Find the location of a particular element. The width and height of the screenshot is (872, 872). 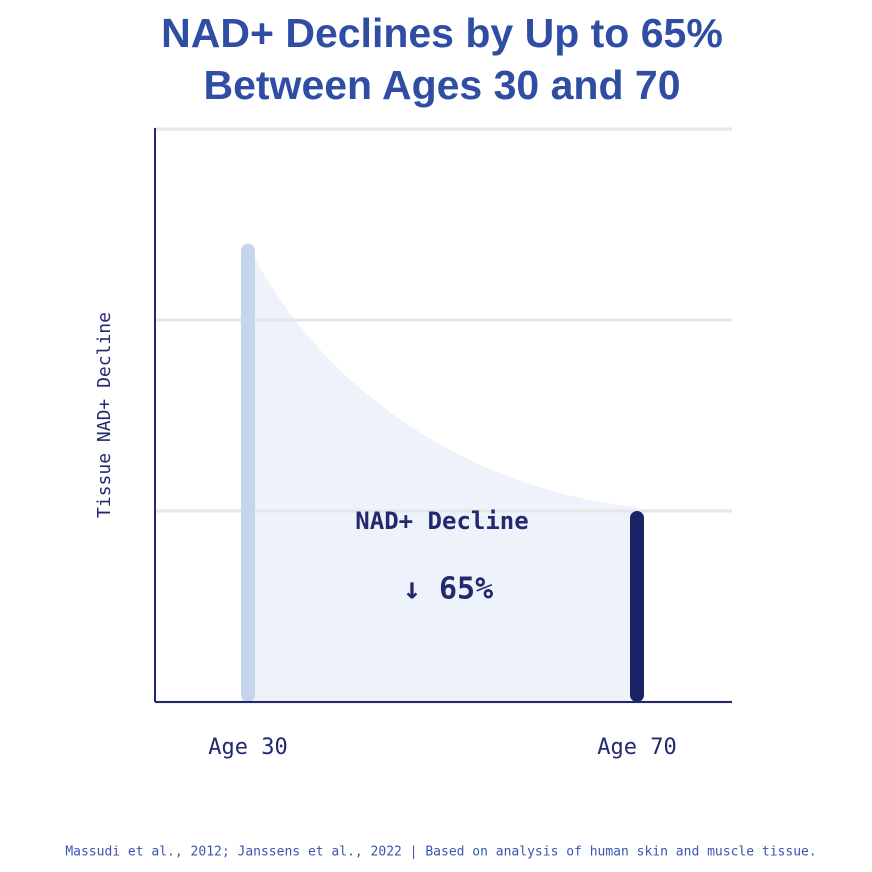

y-axis-label: Tissue NAD+ Decline is located at coordinates (104, 415).